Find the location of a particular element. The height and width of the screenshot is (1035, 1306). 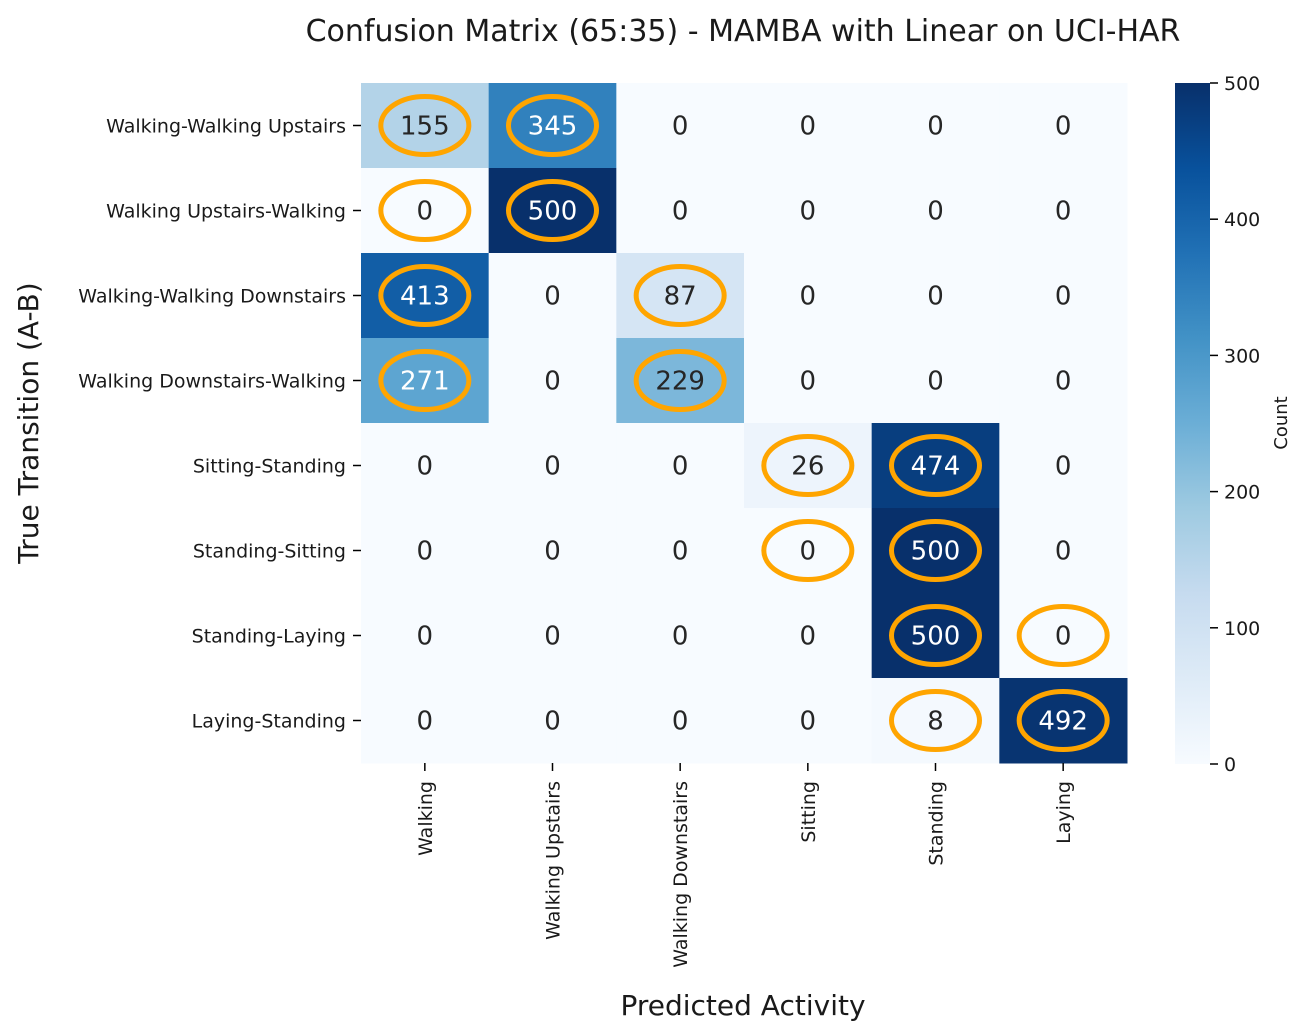

x-tick-label: Sitting is located at coordinates (809, 812).